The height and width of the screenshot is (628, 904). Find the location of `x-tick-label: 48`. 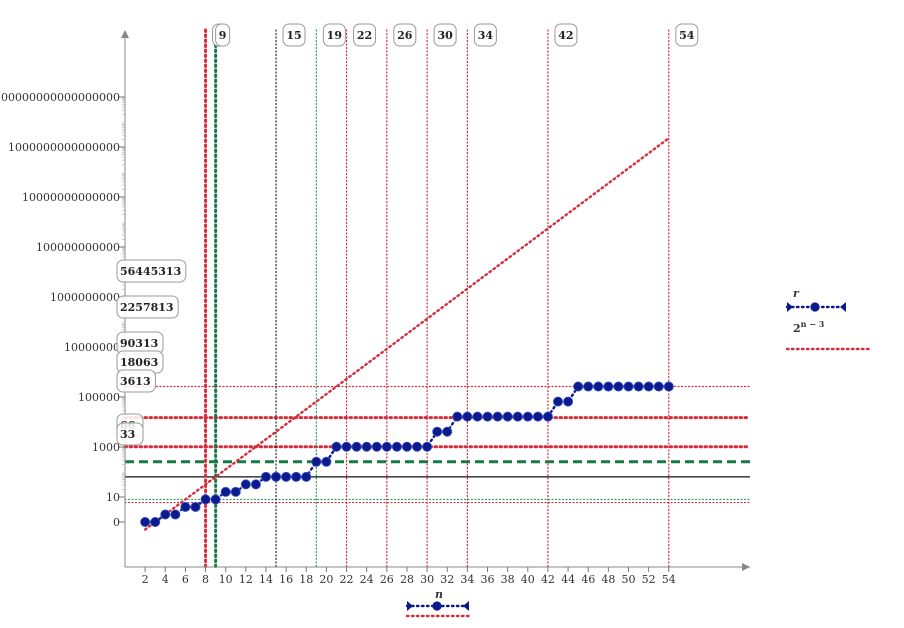

x-tick-label: 48 is located at coordinates (608, 579).